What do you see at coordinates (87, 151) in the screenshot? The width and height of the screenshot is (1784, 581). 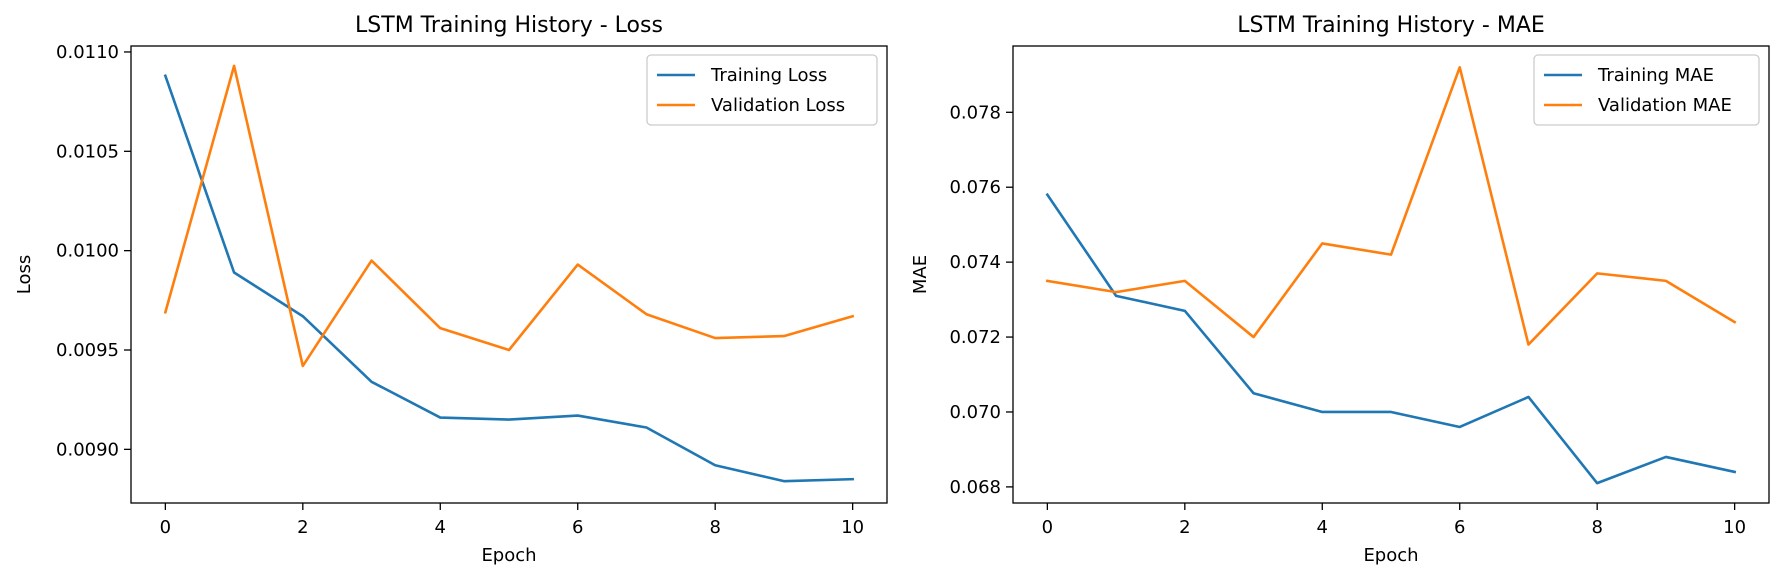 I see `y-tick-label: 0.0105` at bounding box center [87, 151].